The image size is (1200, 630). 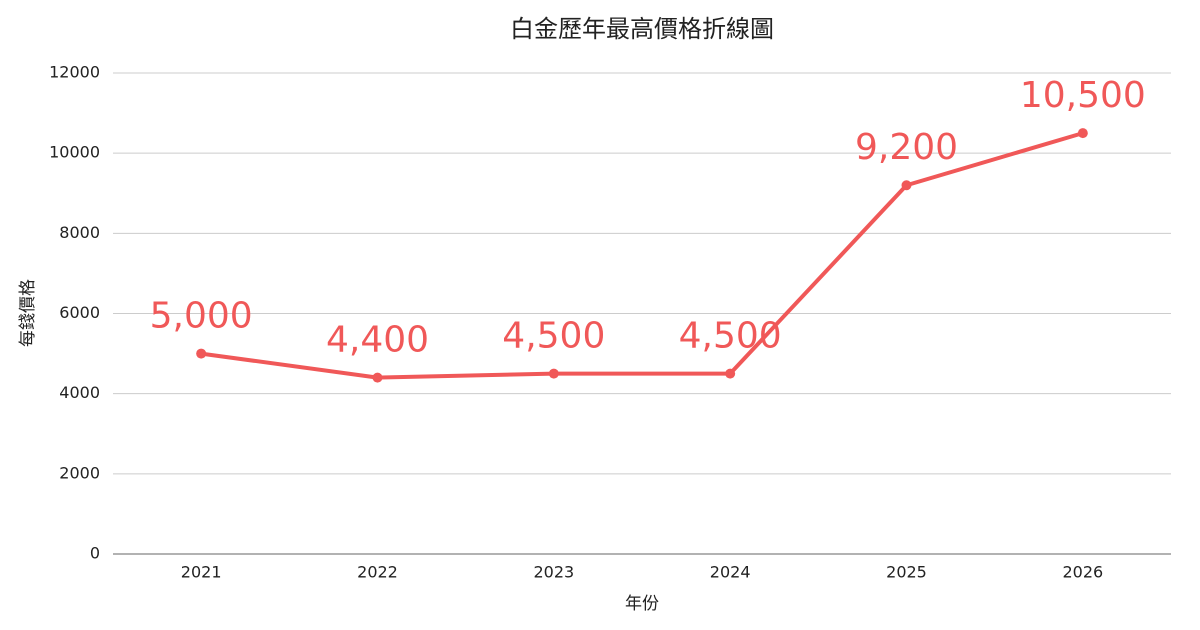 What do you see at coordinates (377, 340) in the screenshot?
I see `data-label: 4,400` at bounding box center [377, 340].